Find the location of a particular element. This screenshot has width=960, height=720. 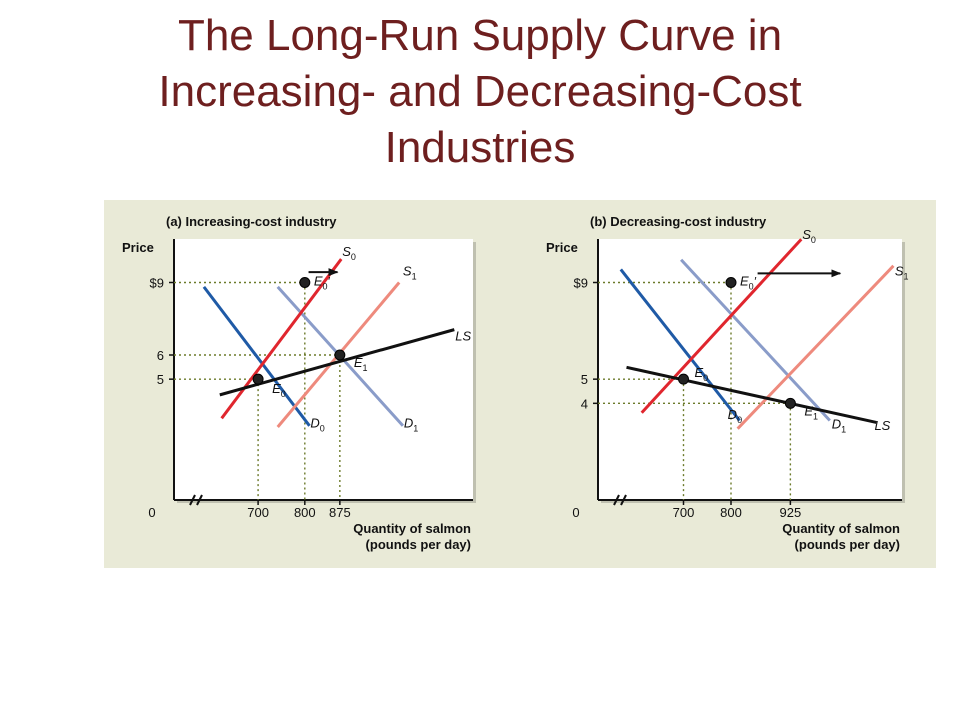

slide-title-line-3: Industries is located at coordinates (480, 147).